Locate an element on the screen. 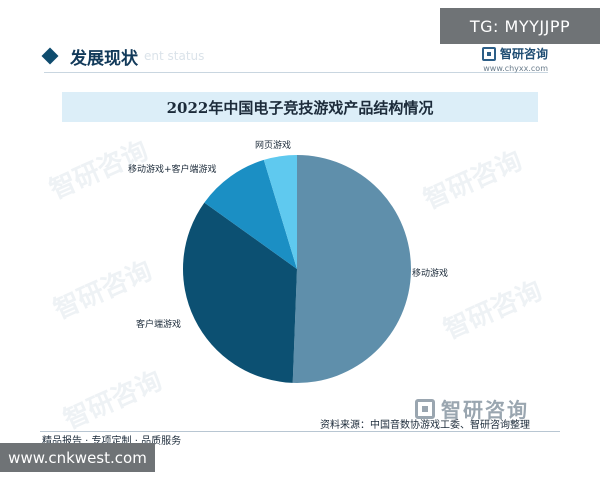 The image size is (600, 480). section-header: 发展现状 ent status is located at coordinates (123, 56).